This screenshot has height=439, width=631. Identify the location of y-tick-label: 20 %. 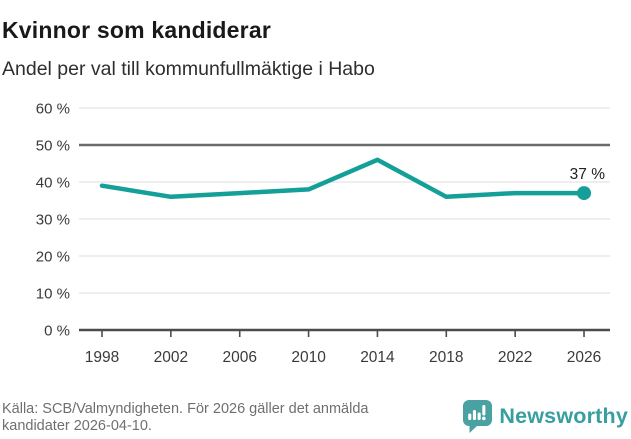
(53, 257).